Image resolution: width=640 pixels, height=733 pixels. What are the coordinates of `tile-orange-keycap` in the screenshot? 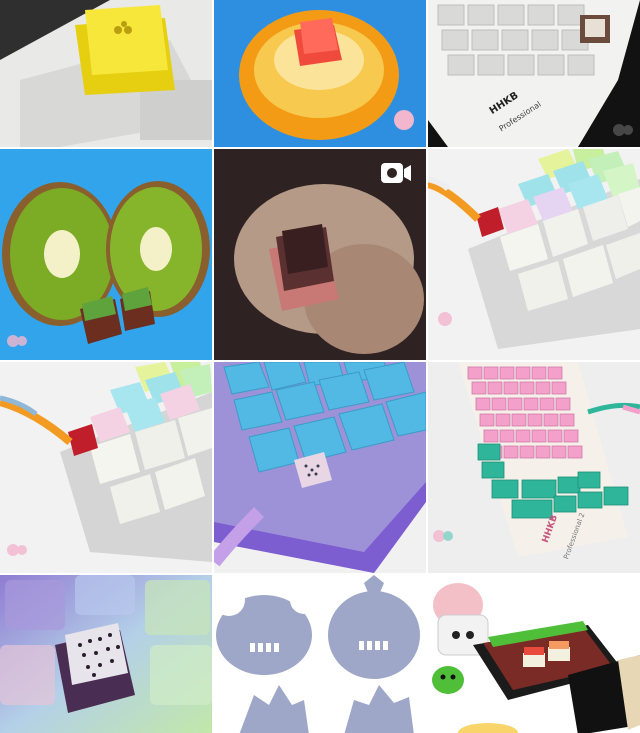 It's located at (320, 73).